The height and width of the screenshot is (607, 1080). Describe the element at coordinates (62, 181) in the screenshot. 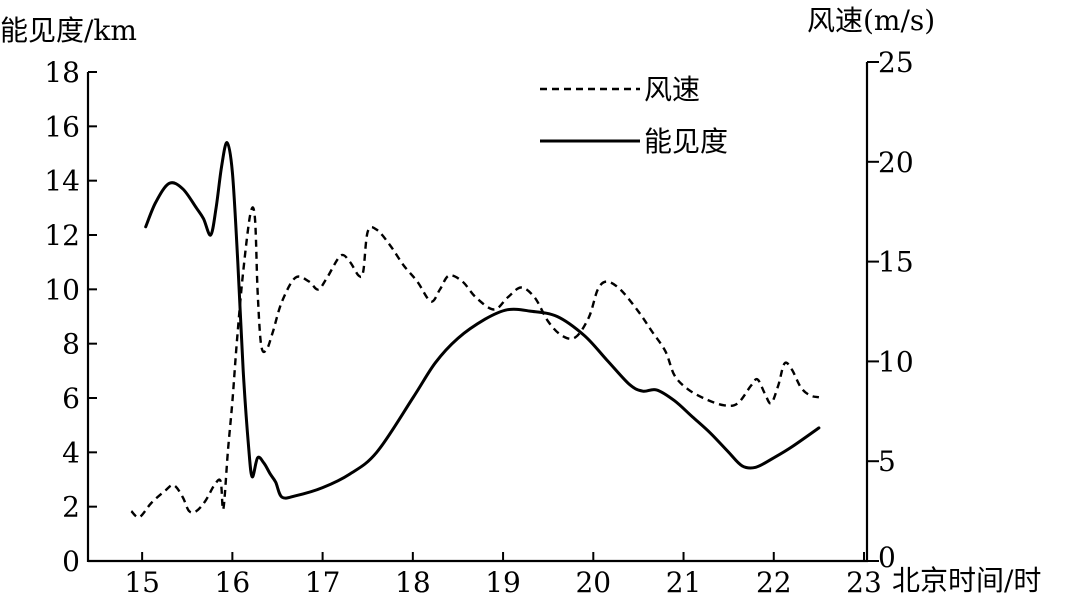

I see `left-tick-label: 14` at that location.